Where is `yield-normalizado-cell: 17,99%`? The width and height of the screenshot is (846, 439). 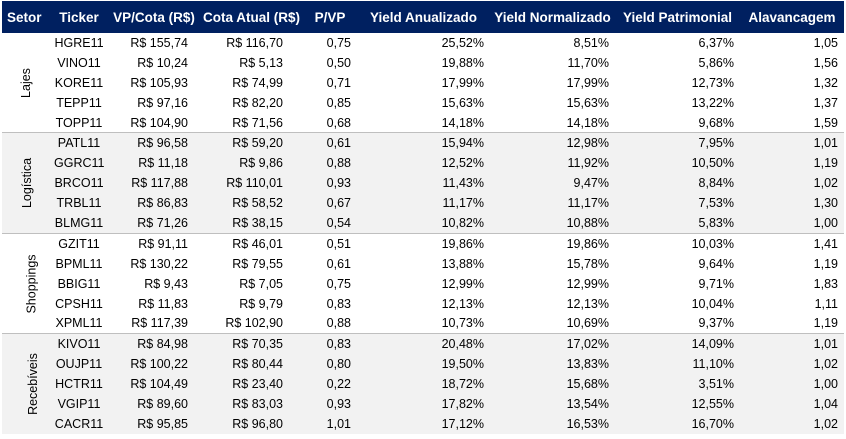 yield-normalizado-cell: 17,99% is located at coordinates (587, 82).